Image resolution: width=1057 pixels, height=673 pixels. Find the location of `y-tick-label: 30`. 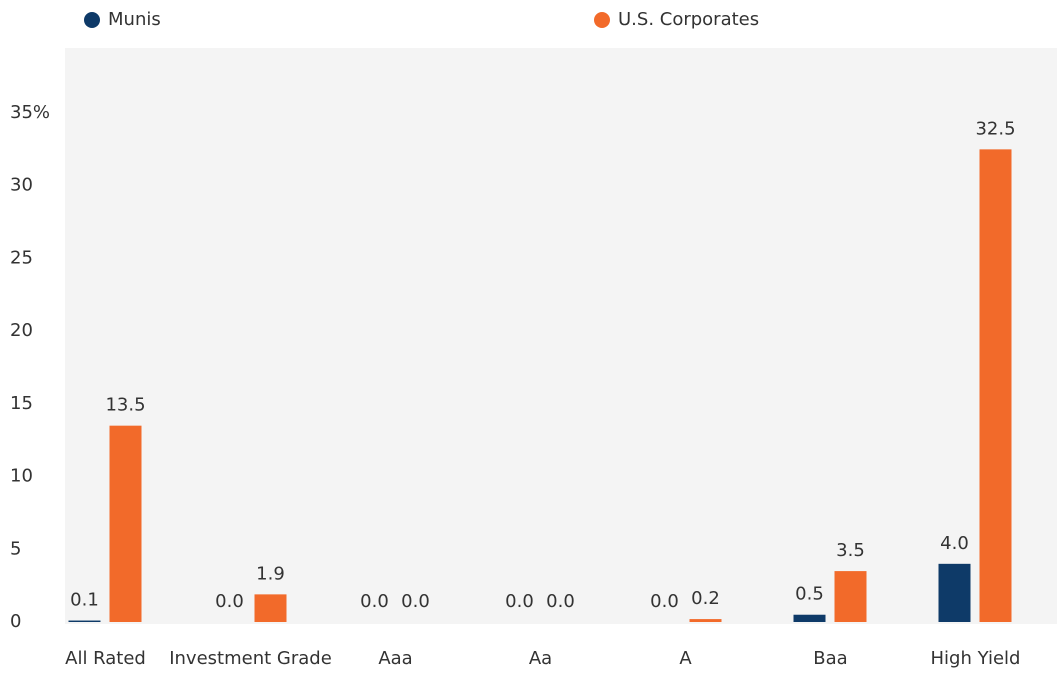

y-tick-label: 30 is located at coordinates (21, 185).